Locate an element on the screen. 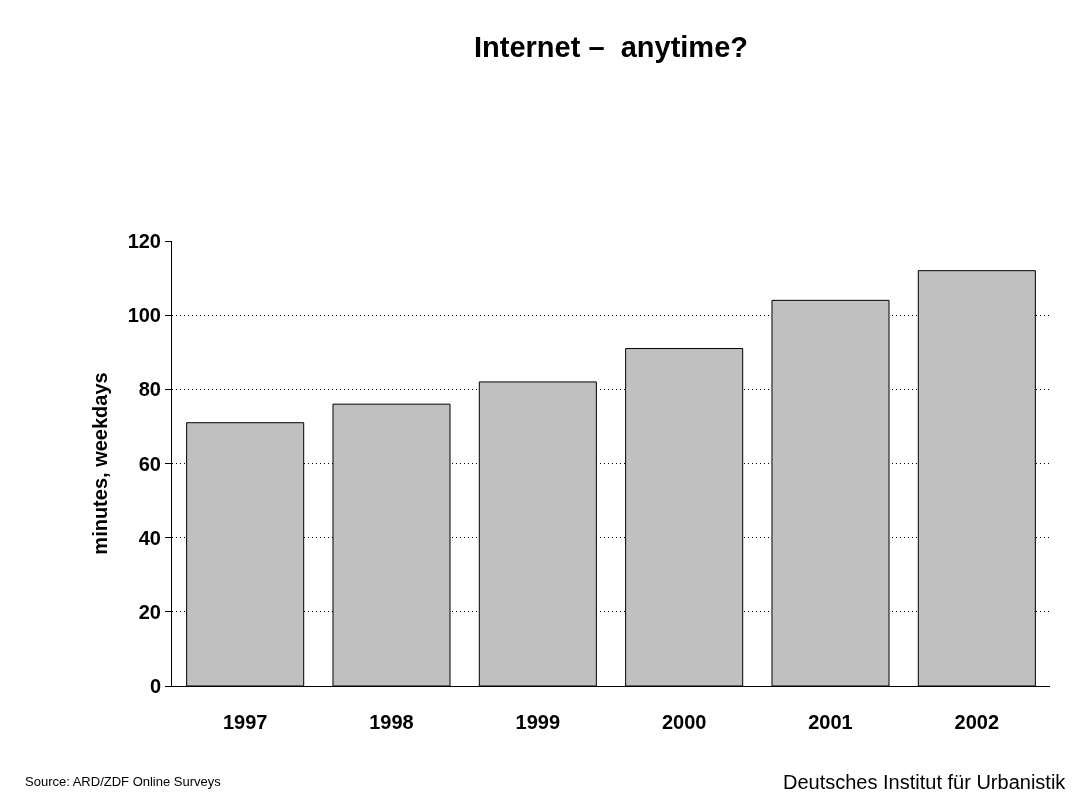 The image size is (1078, 809). x-tick-label: 1997 is located at coordinates (245, 722).